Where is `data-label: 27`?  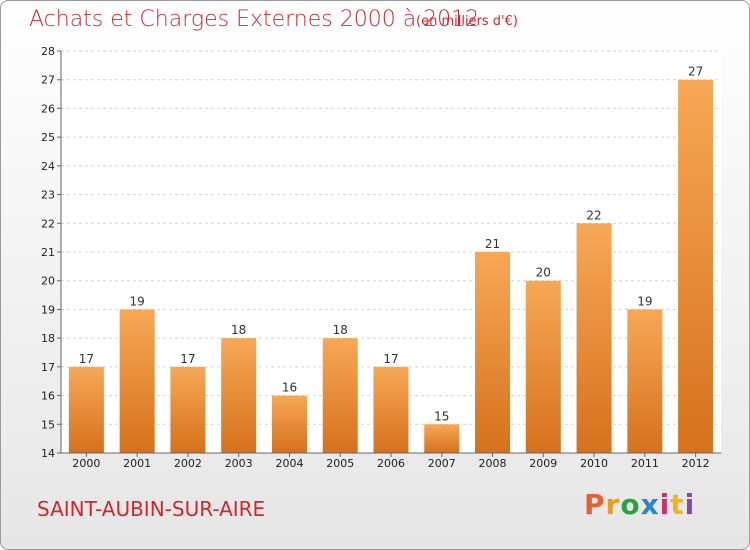 data-label: 27 is located at coordinates (695, 72).